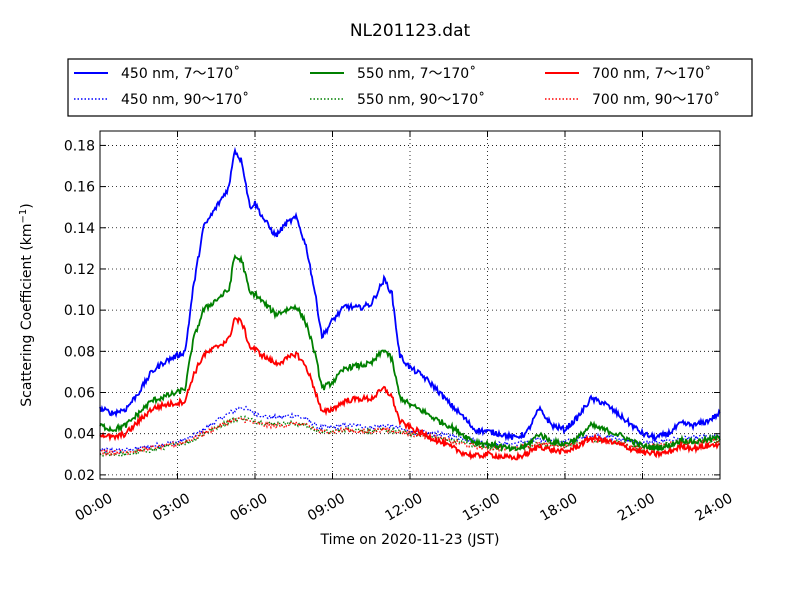 The height and width of the screenshot is (600, 800). Describe the element at coordinates (23, 216) in the screenshot. I see `y-axis-label-superscript: −1` at that location.